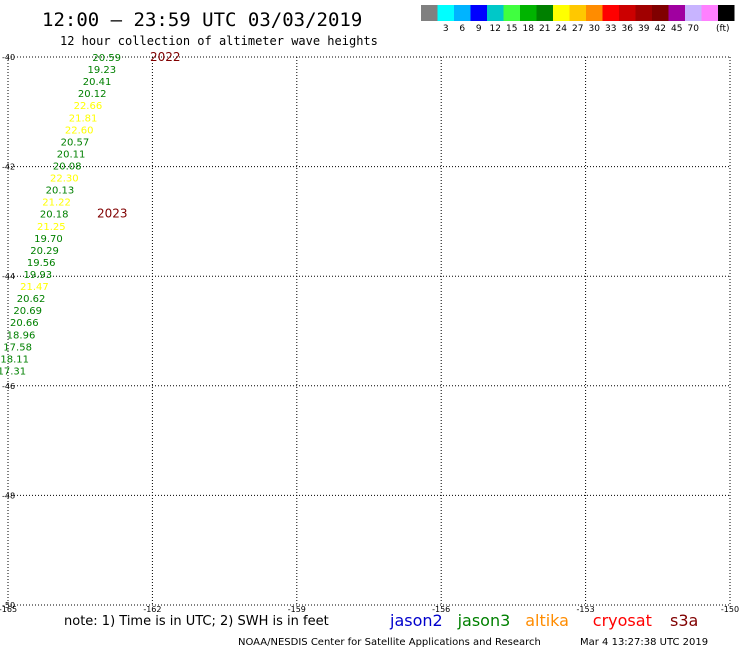  I want to click on wave-height-value: 20.11, so click(71, 154).